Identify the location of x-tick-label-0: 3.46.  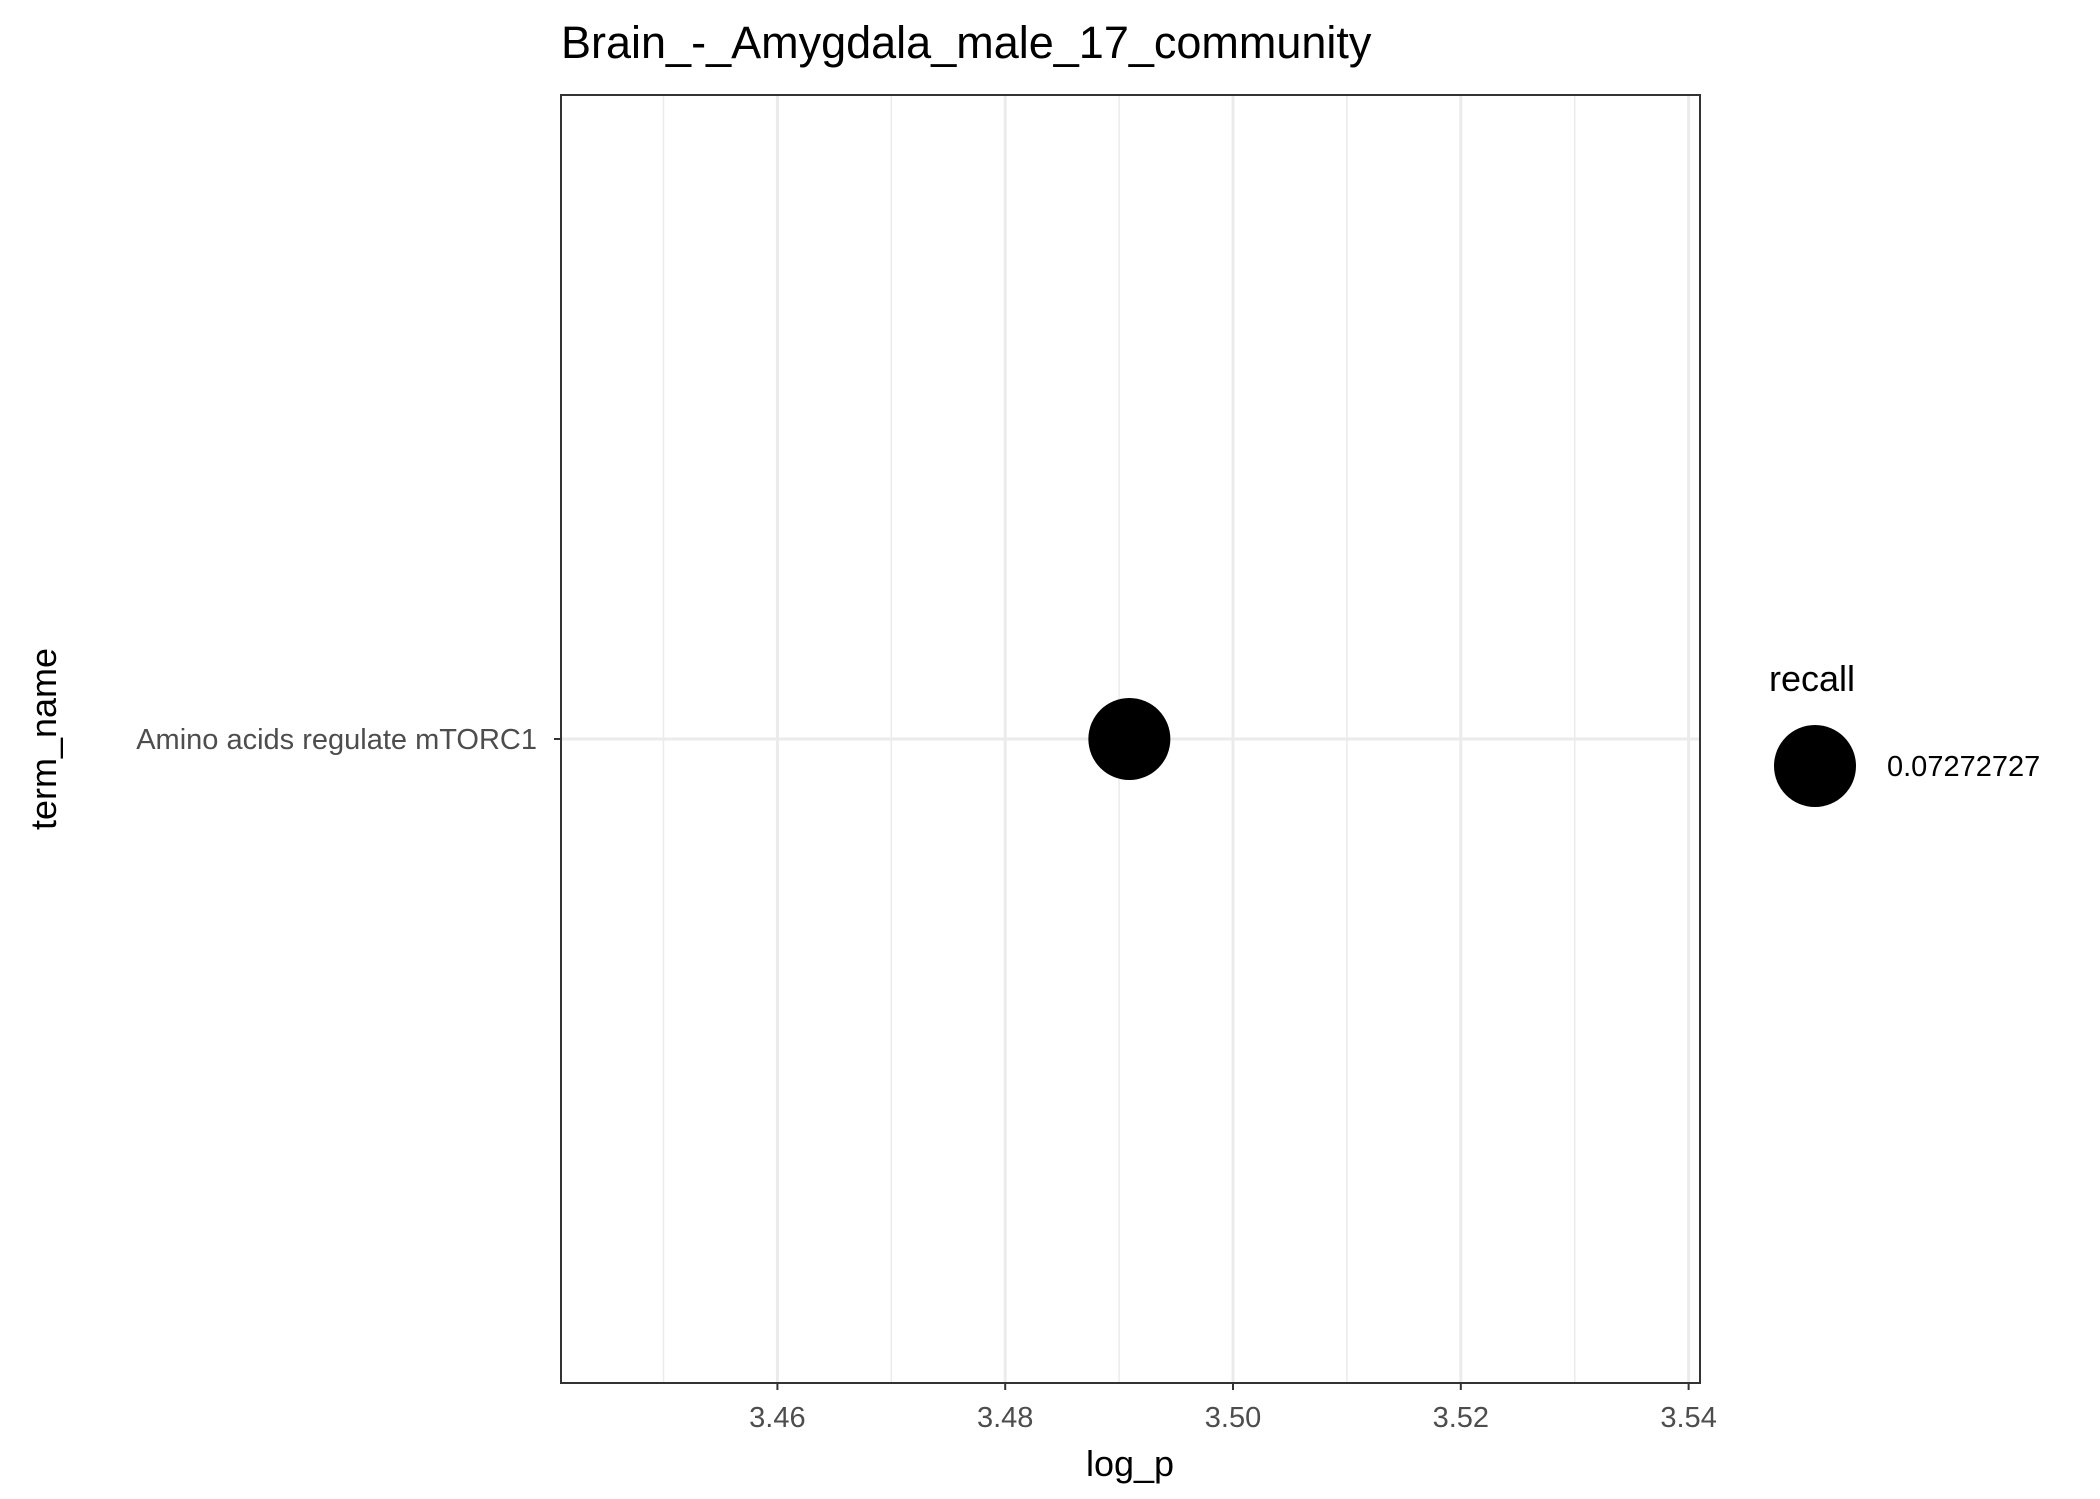
(777, 1418).